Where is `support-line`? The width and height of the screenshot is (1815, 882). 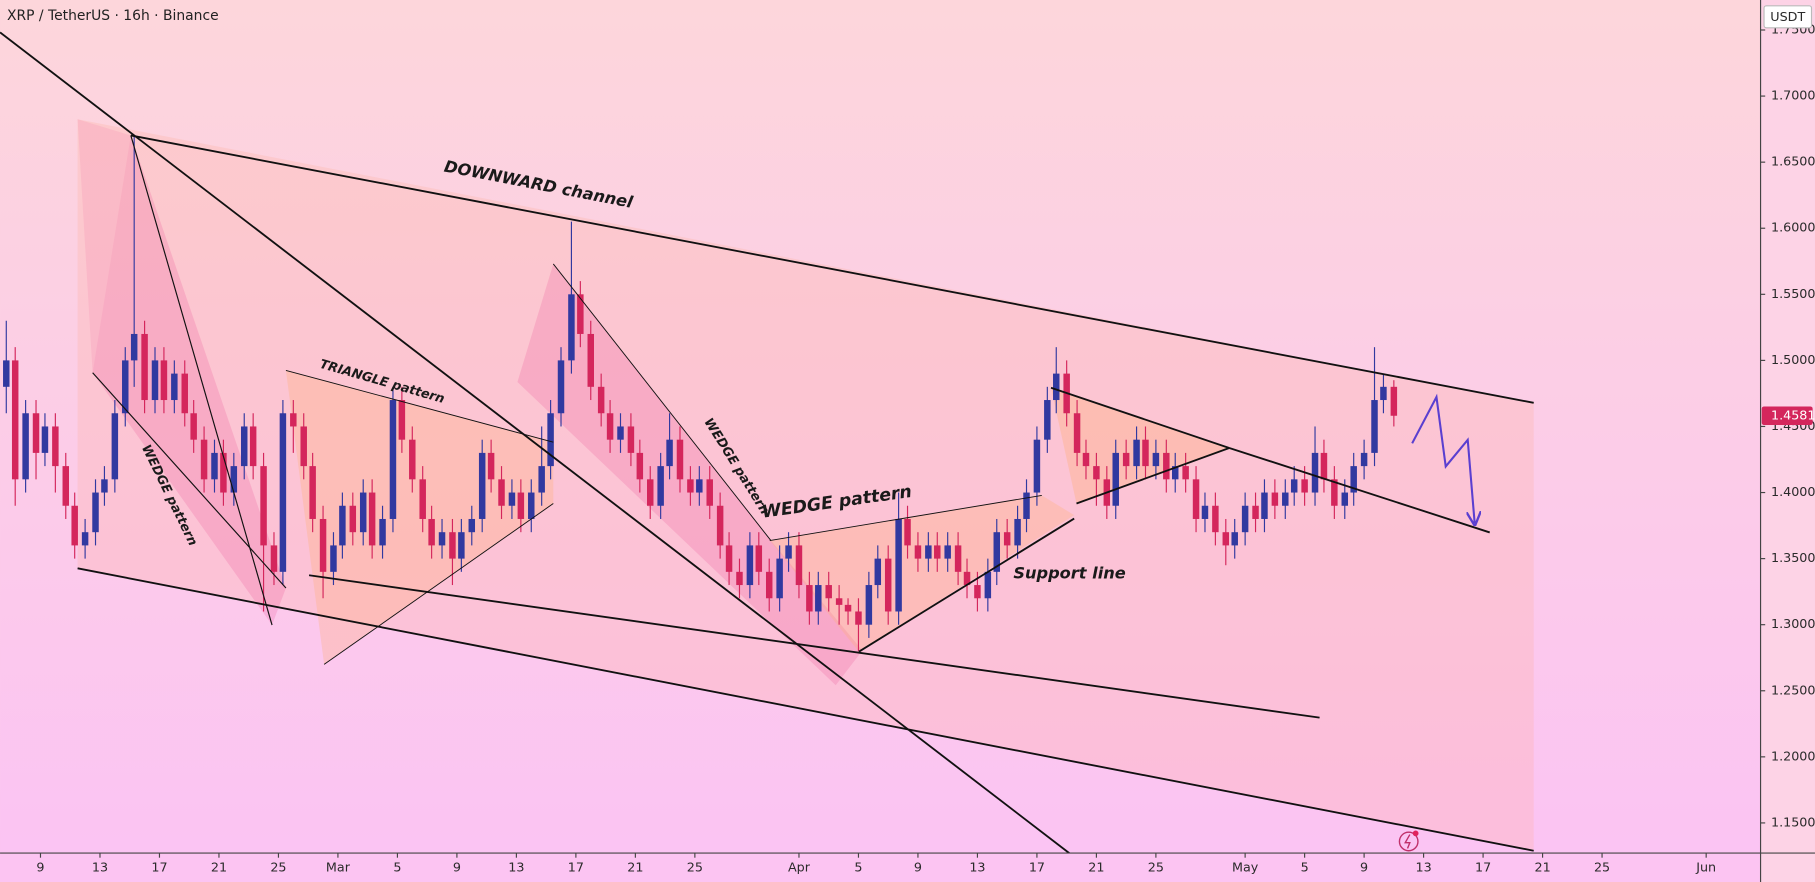 support-line is located at coordinates (966, 585).